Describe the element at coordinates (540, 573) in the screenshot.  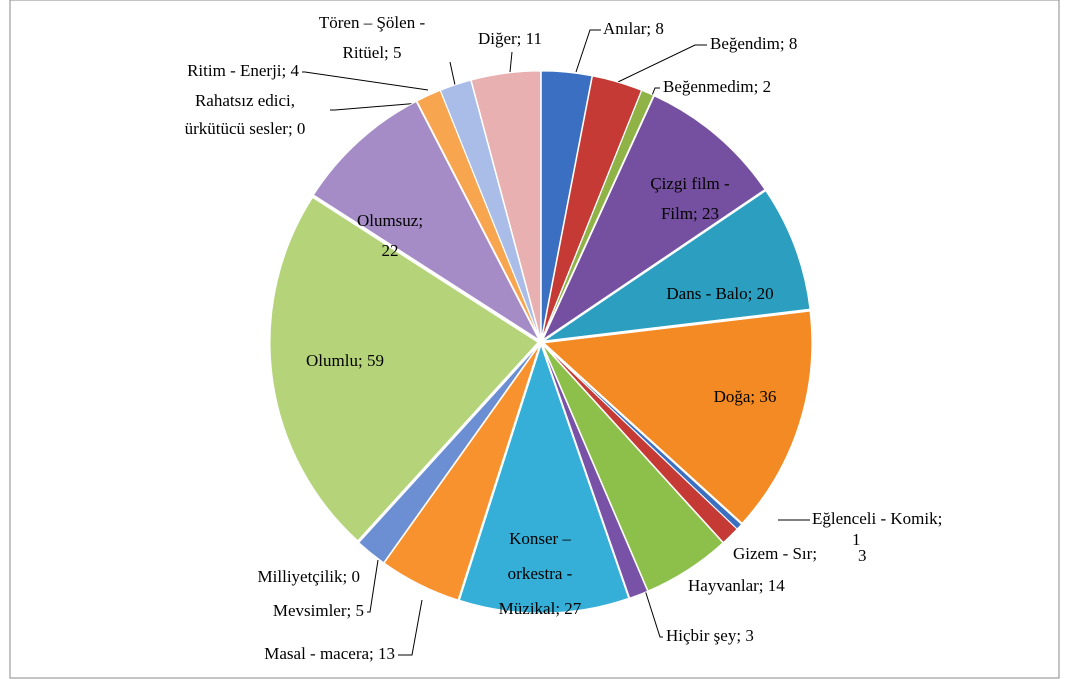
I see `data-label: Konser – orkestra -Müzikal; 27` at that location.